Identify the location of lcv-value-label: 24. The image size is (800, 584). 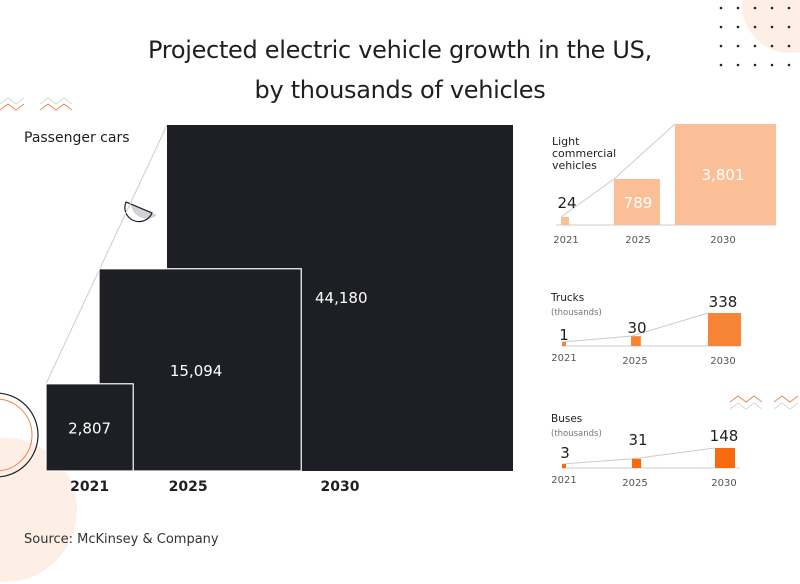
(566, 203).